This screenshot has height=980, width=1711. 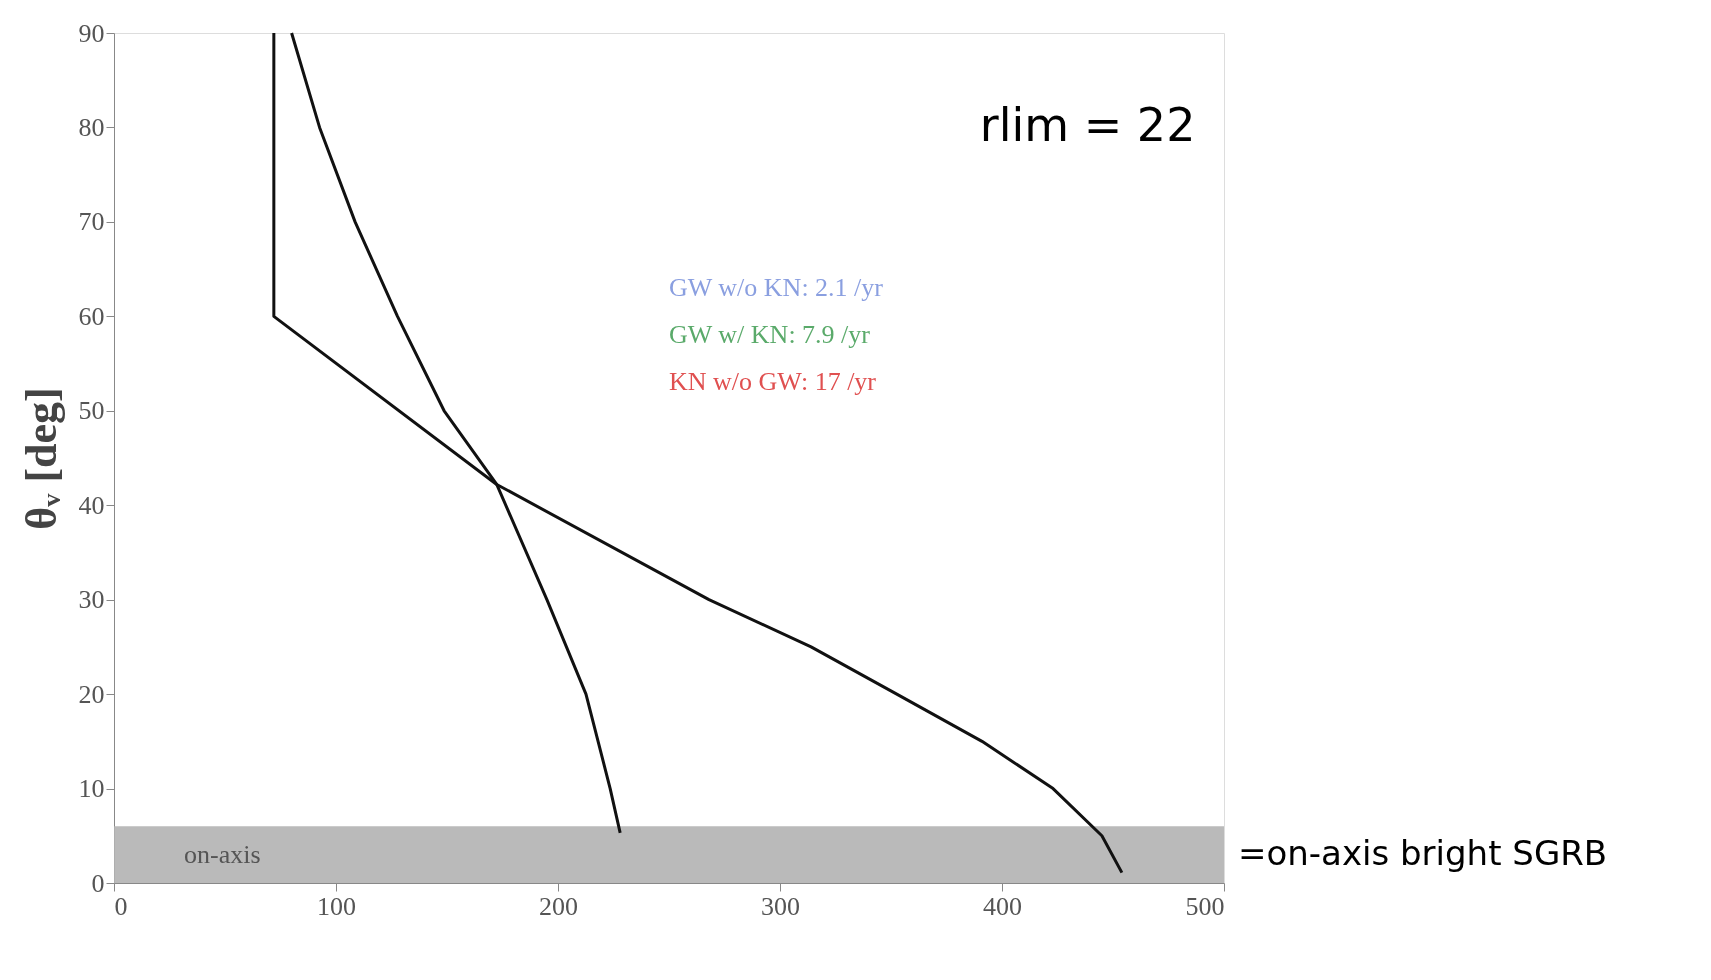 I want to click on x-tick-label: 100, so click(x=336, y=906).